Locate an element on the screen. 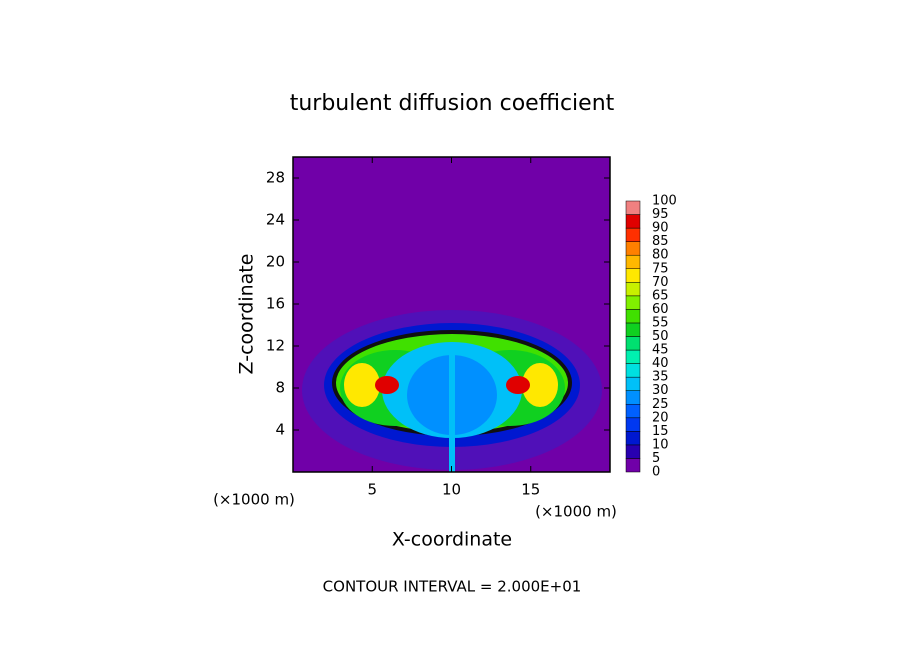 The image size is (904, 654). x-tick-label: 10 is located at coordinates (451, 490).